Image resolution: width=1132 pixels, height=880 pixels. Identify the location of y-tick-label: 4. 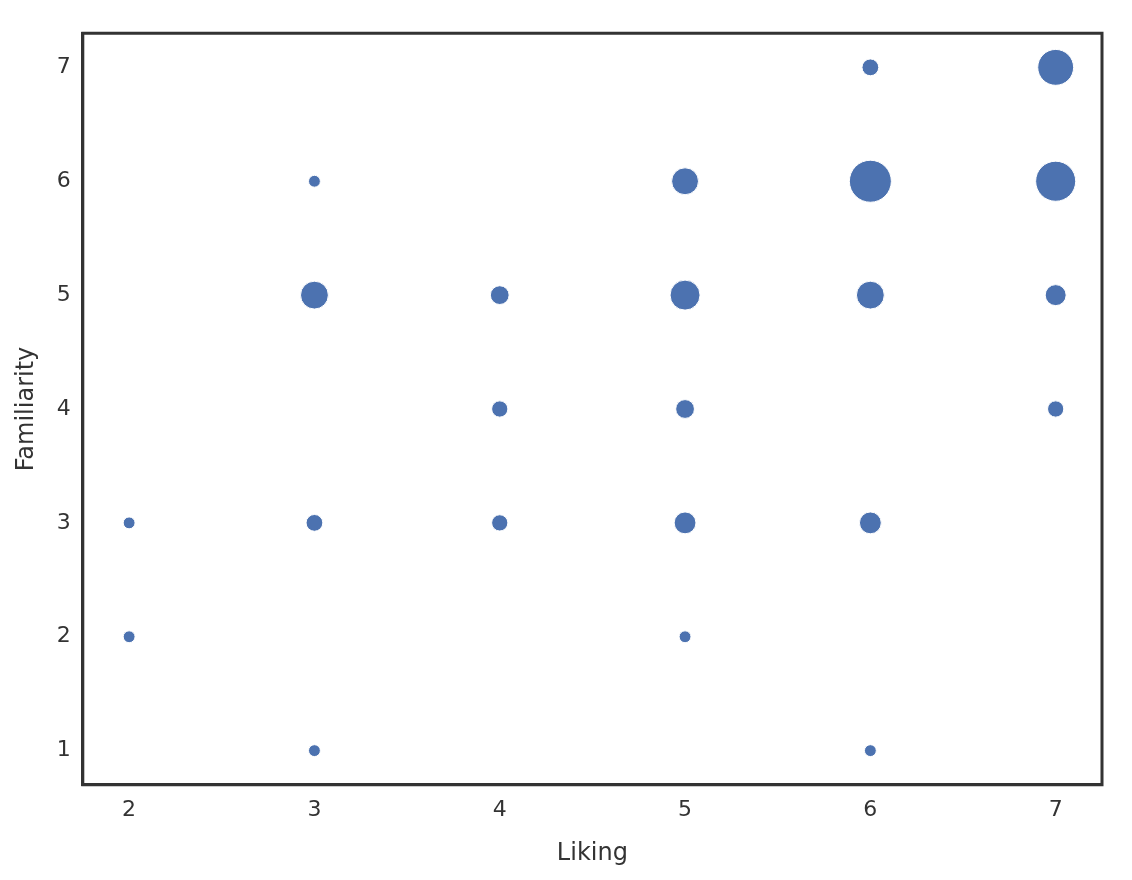
(63, 407).